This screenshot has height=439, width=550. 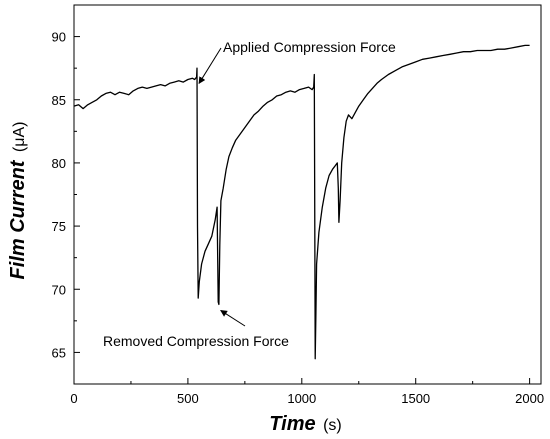 I want to click on x-axis-ticks: 0 500 1000 1500 2000, so click(x=307, y=392).